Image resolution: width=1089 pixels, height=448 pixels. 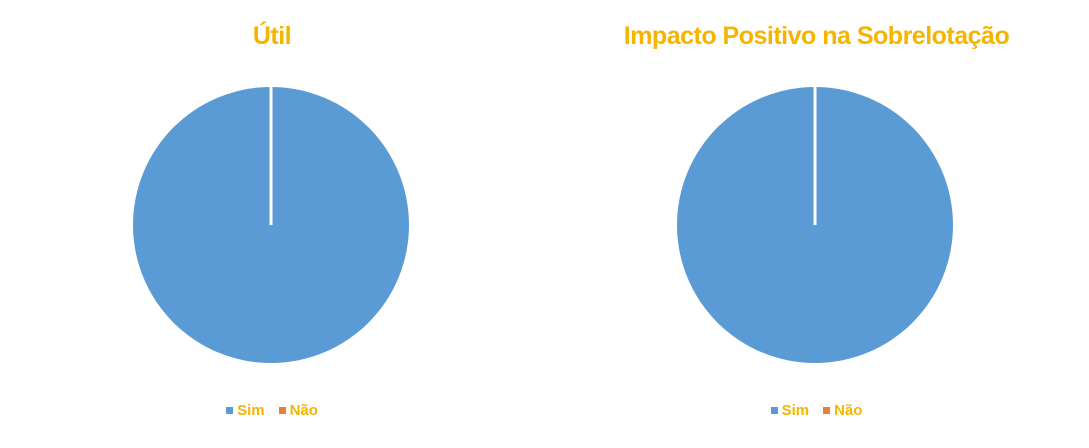 I want to click on chart-title: Impacto Positivo na Sobrelotação, so click(x=816, y=36).